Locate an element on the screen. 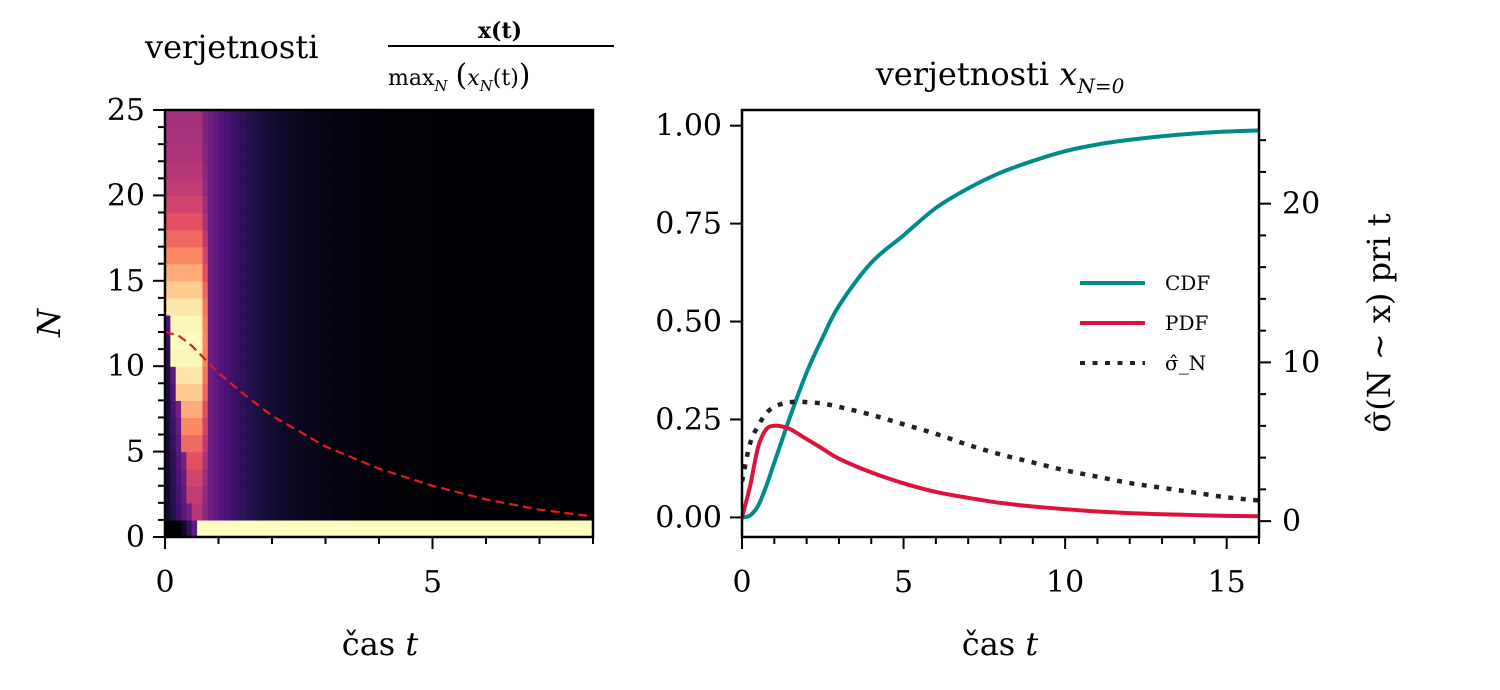  title-numerator: x(t) is located at coordinates (500, 31).